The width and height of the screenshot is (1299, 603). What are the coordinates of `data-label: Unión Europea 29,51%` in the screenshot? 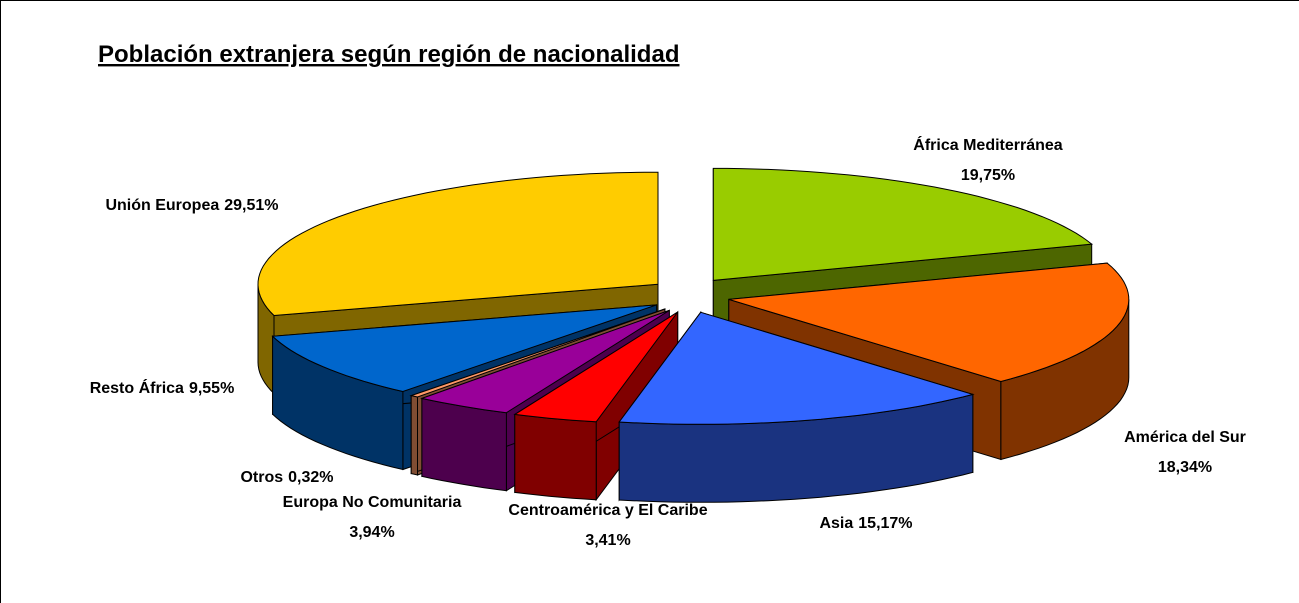 It's located at (191, 205).